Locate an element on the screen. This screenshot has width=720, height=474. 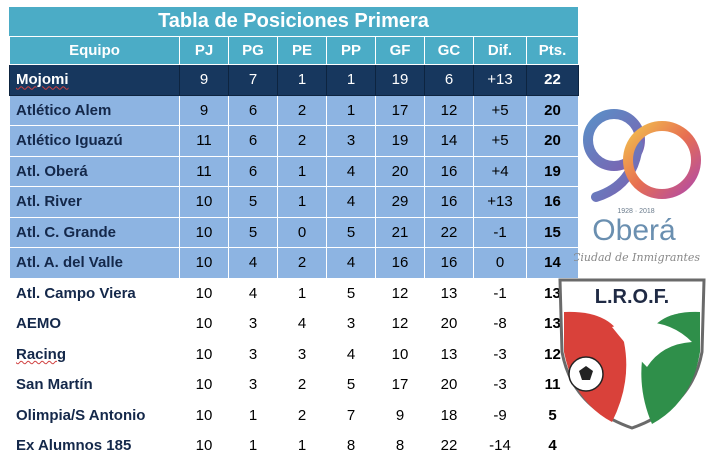
team-name-cell: Olimpia/S Antonio is located at coordinates (94, 415).